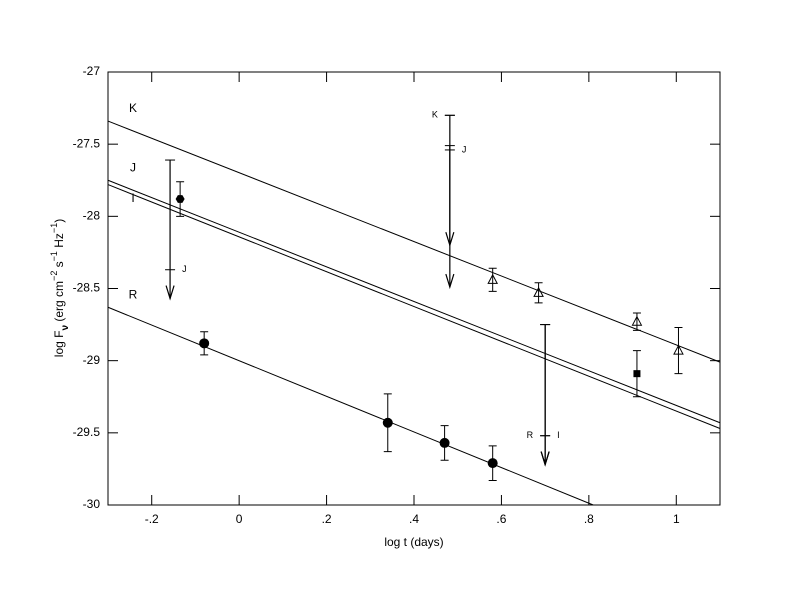  Describe the element at coordinates (59, 303) in the screenshot. I see `y-axis-label-part: (erg cm` at that location.